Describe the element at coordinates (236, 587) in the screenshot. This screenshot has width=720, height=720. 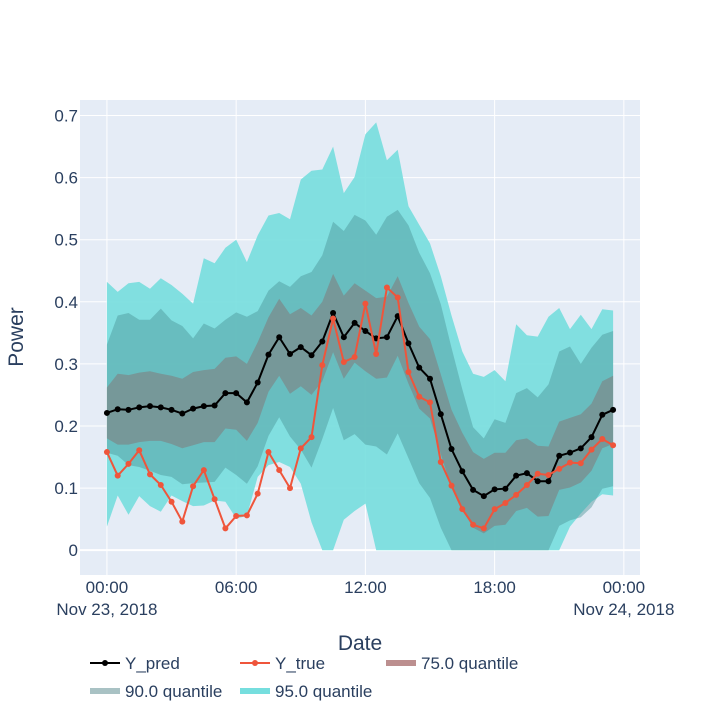
I see `x-tick-label: 06:00` at that location.